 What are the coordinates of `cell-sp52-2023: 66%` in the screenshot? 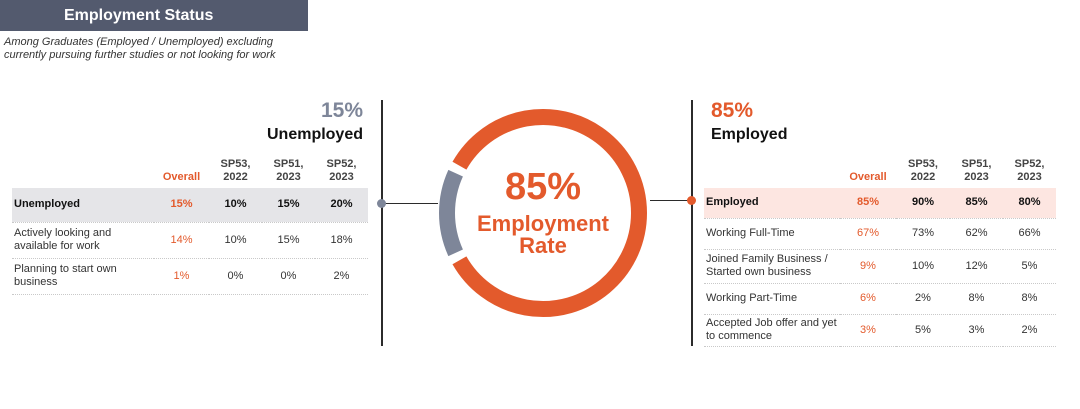 It's located at (1029, 234).